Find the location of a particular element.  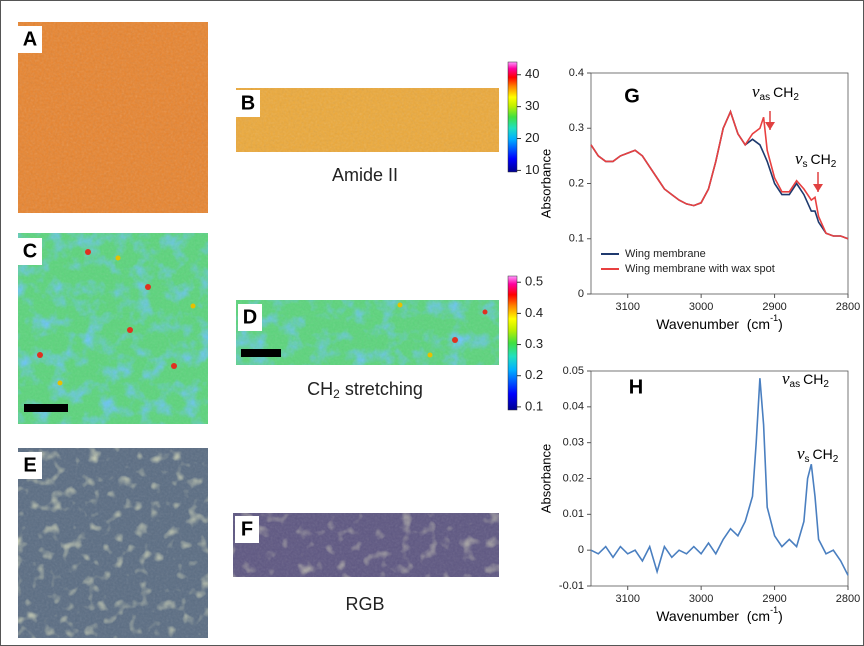

panel-label: A is located at coordinates (30, 39).